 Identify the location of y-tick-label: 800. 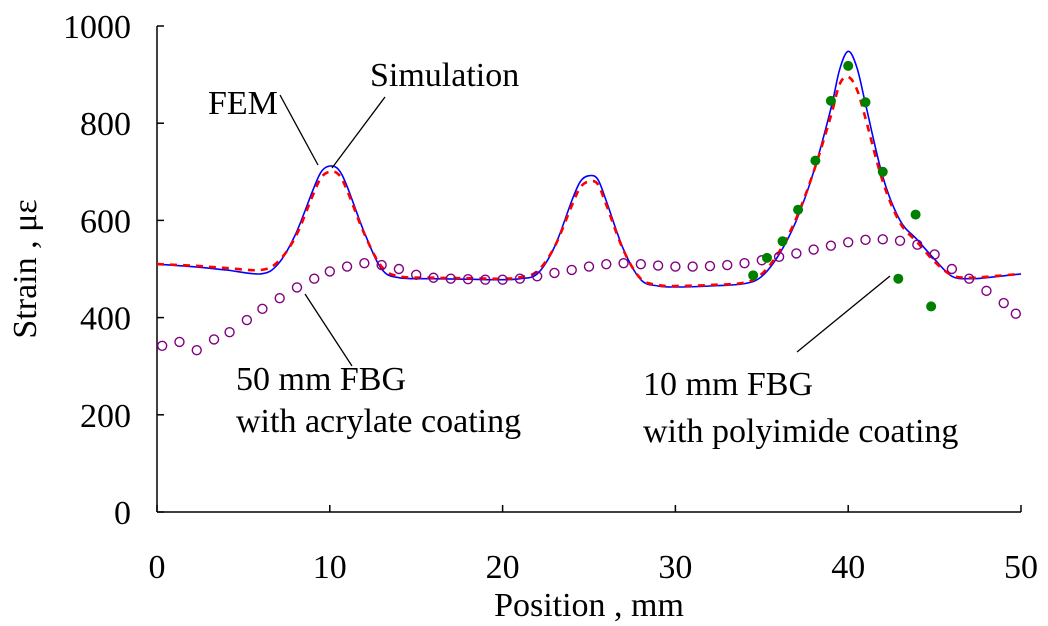
(105, 124).